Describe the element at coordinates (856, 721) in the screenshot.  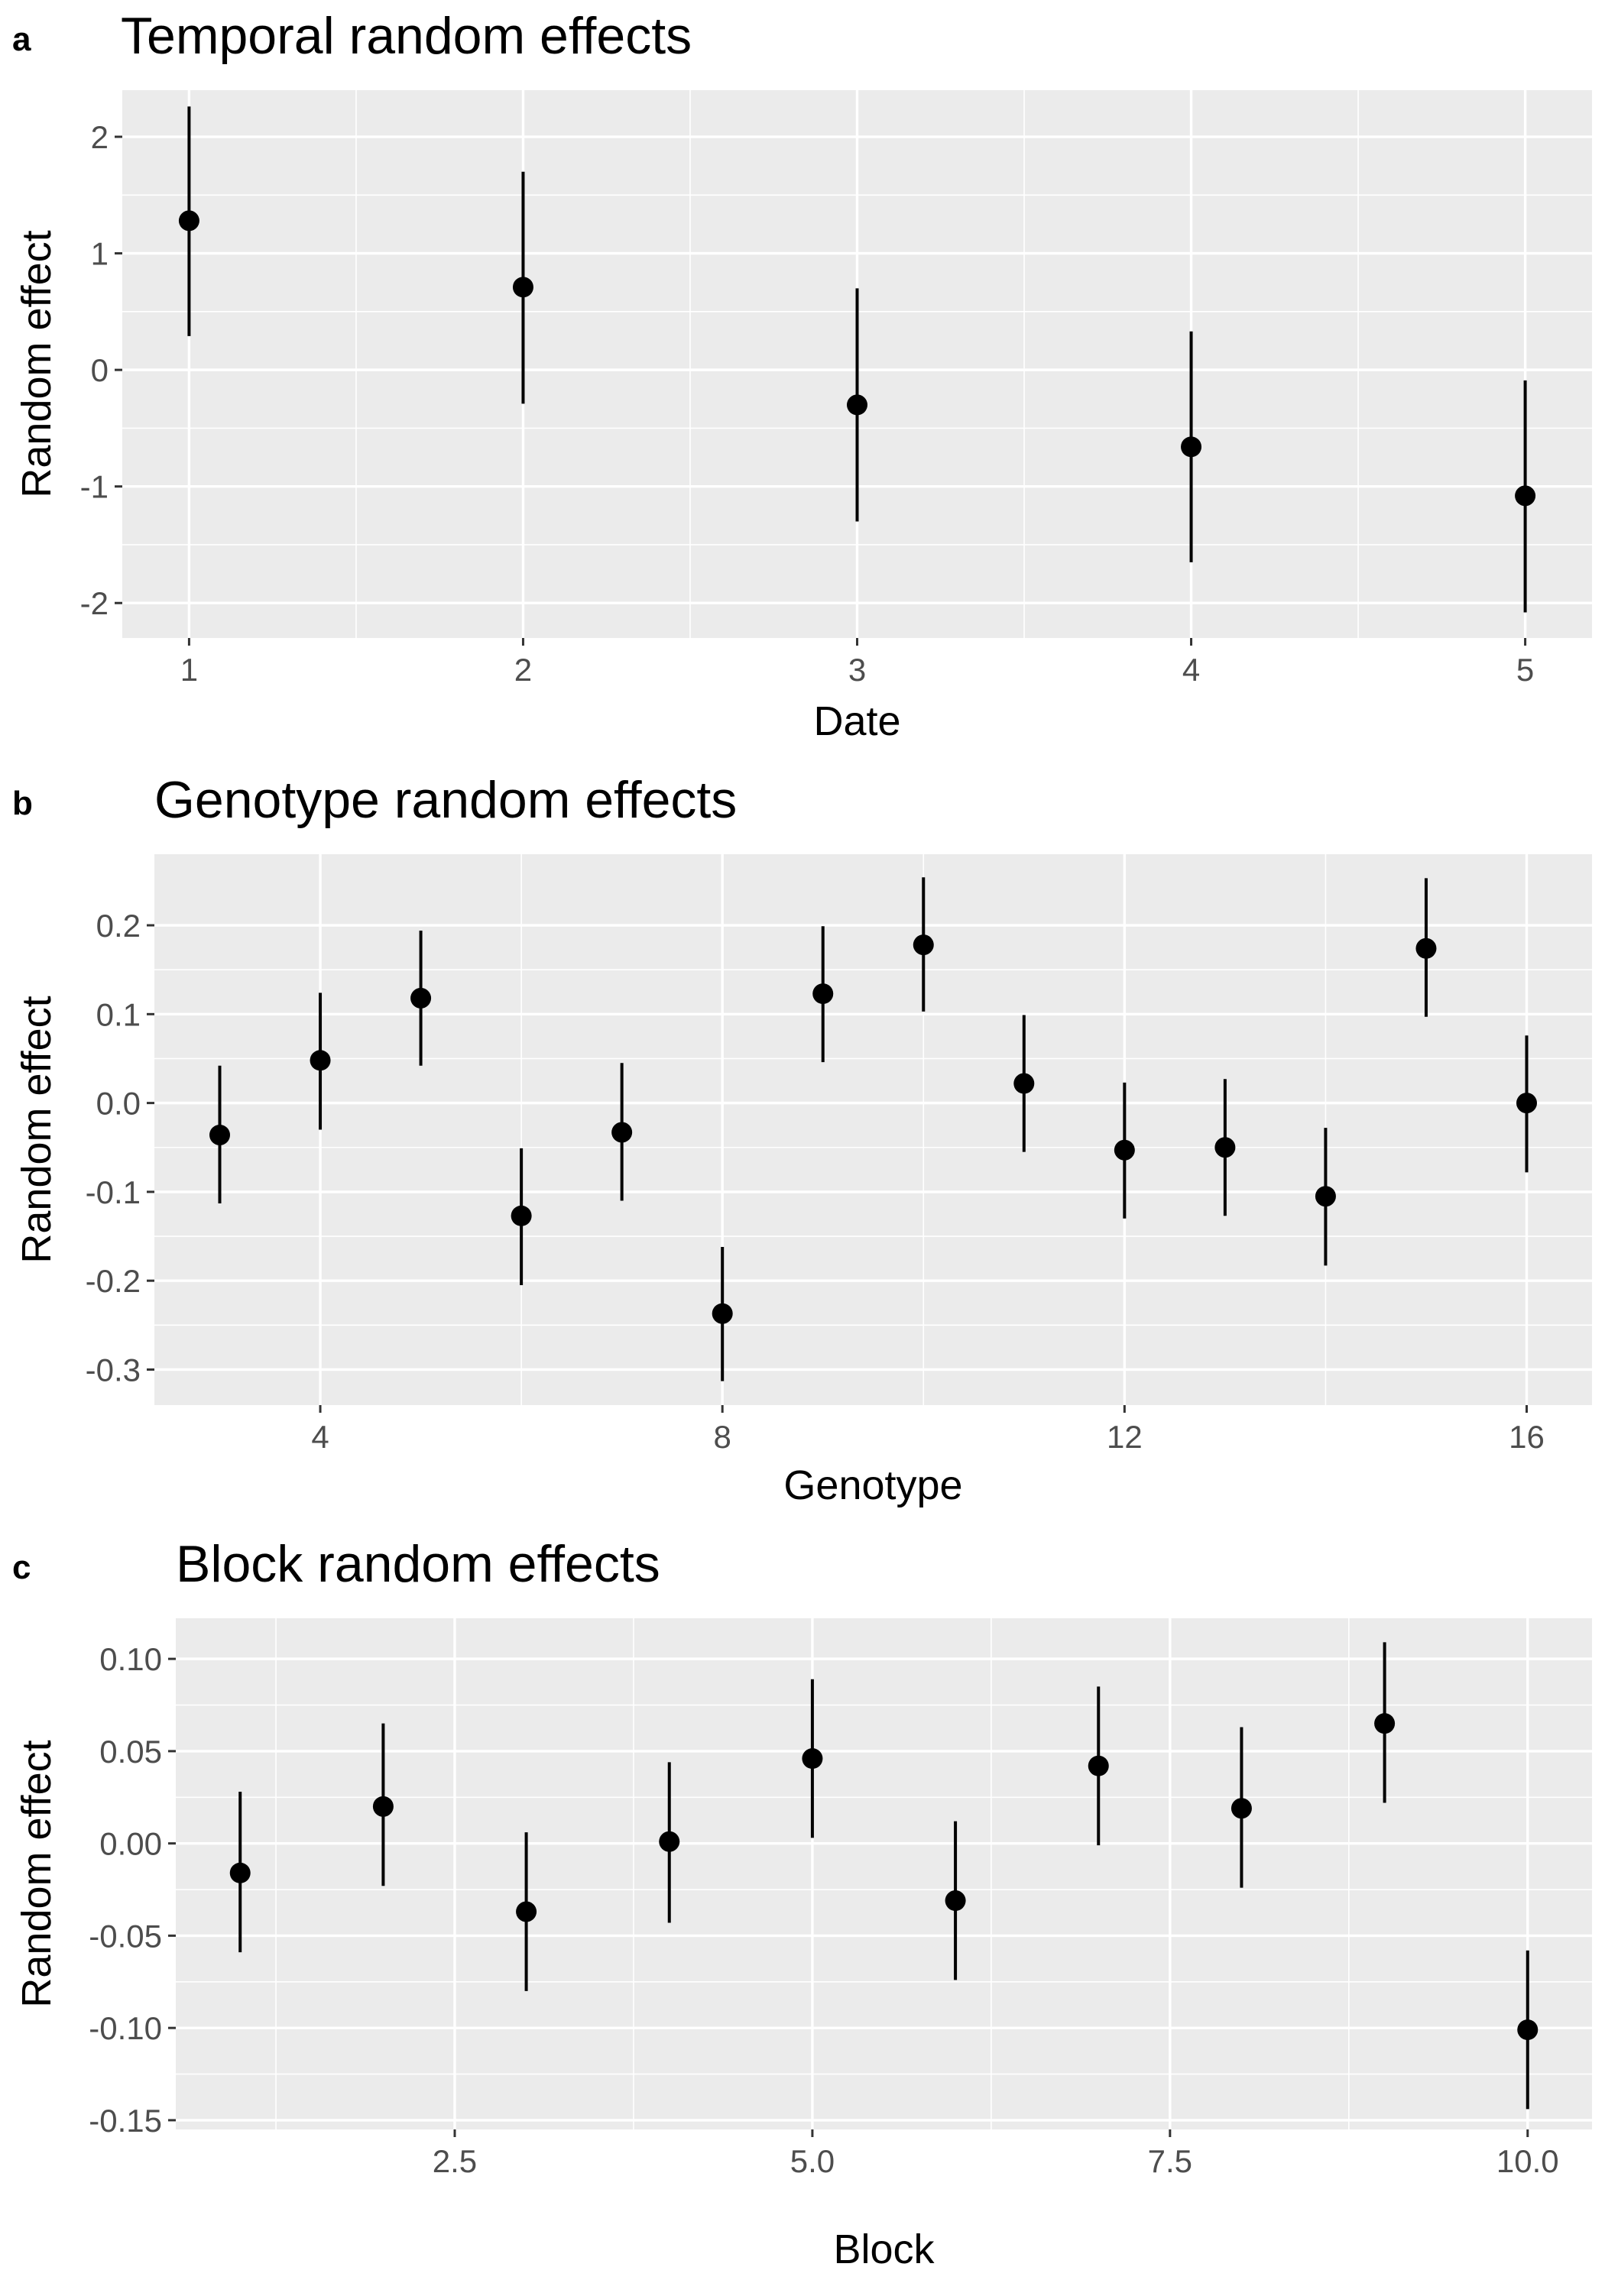
I see `x-axis-title: Date` at that location.